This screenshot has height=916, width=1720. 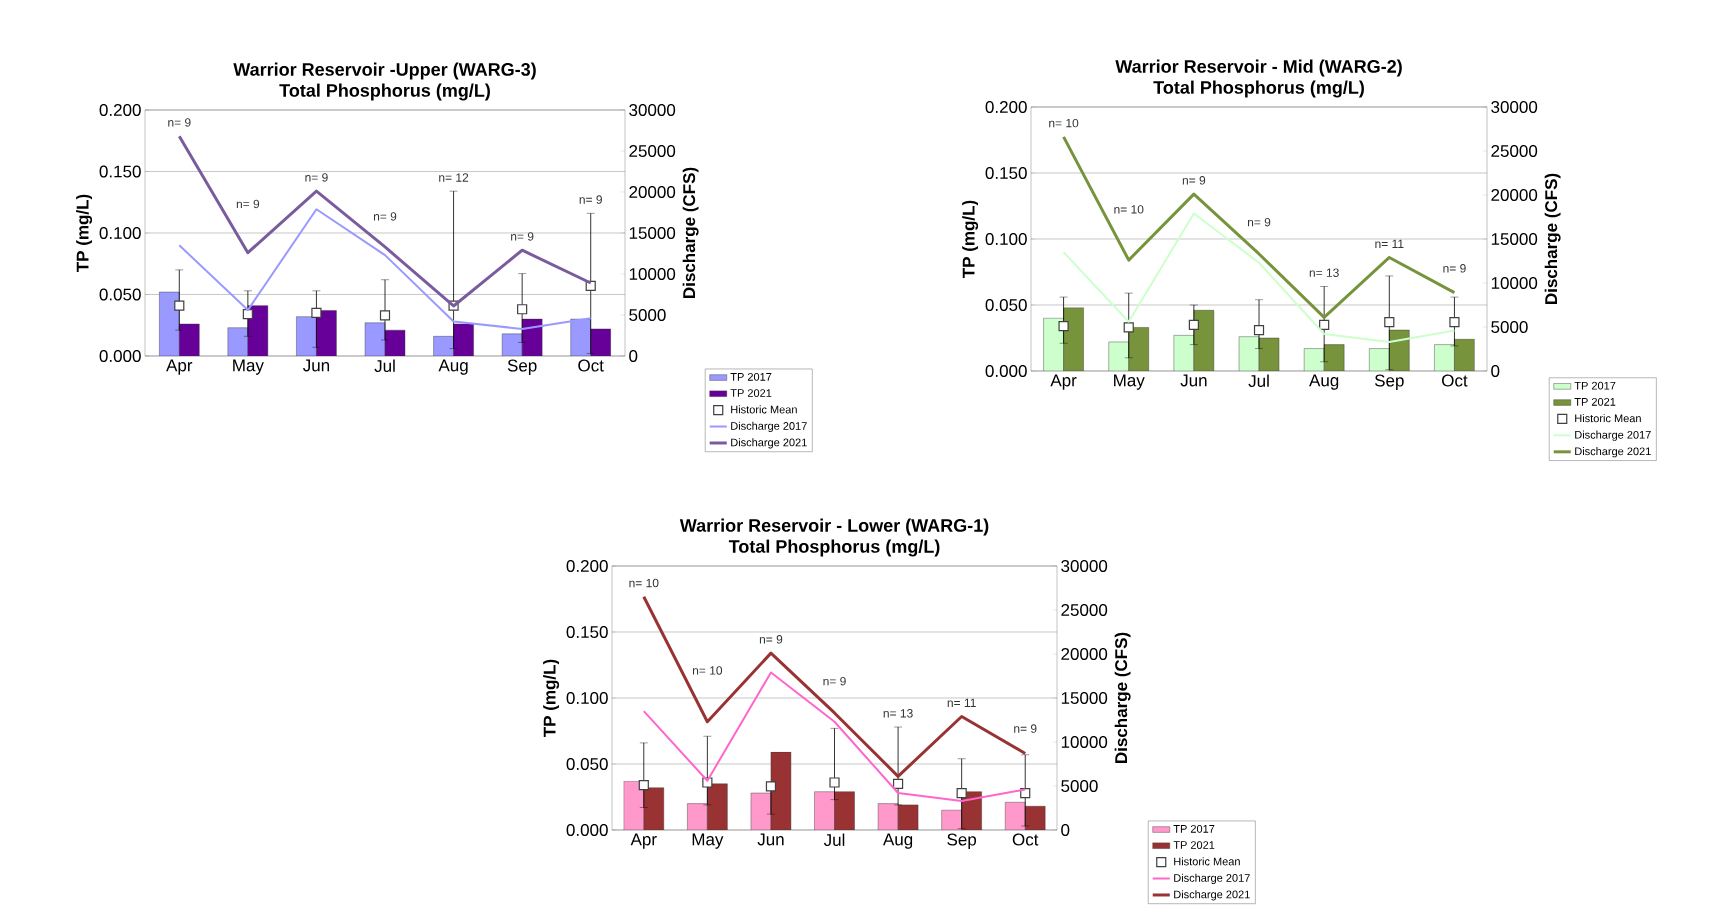 I want to click on bar, so click(x=1073, y=339).